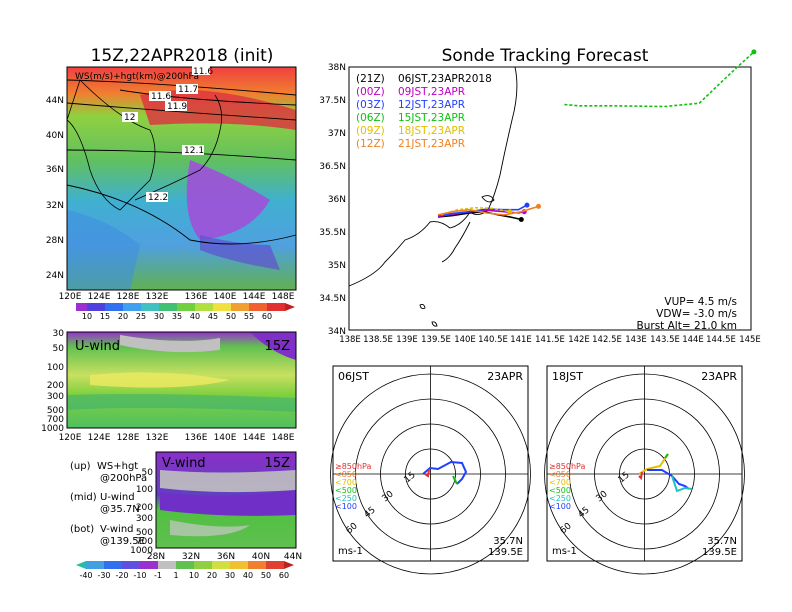 Image resolution: width=792 pixels, height=612 pixels. Describe the element at coordinates (225, 438) in the screenshot. I see `lon-tick: 140E` at that location.